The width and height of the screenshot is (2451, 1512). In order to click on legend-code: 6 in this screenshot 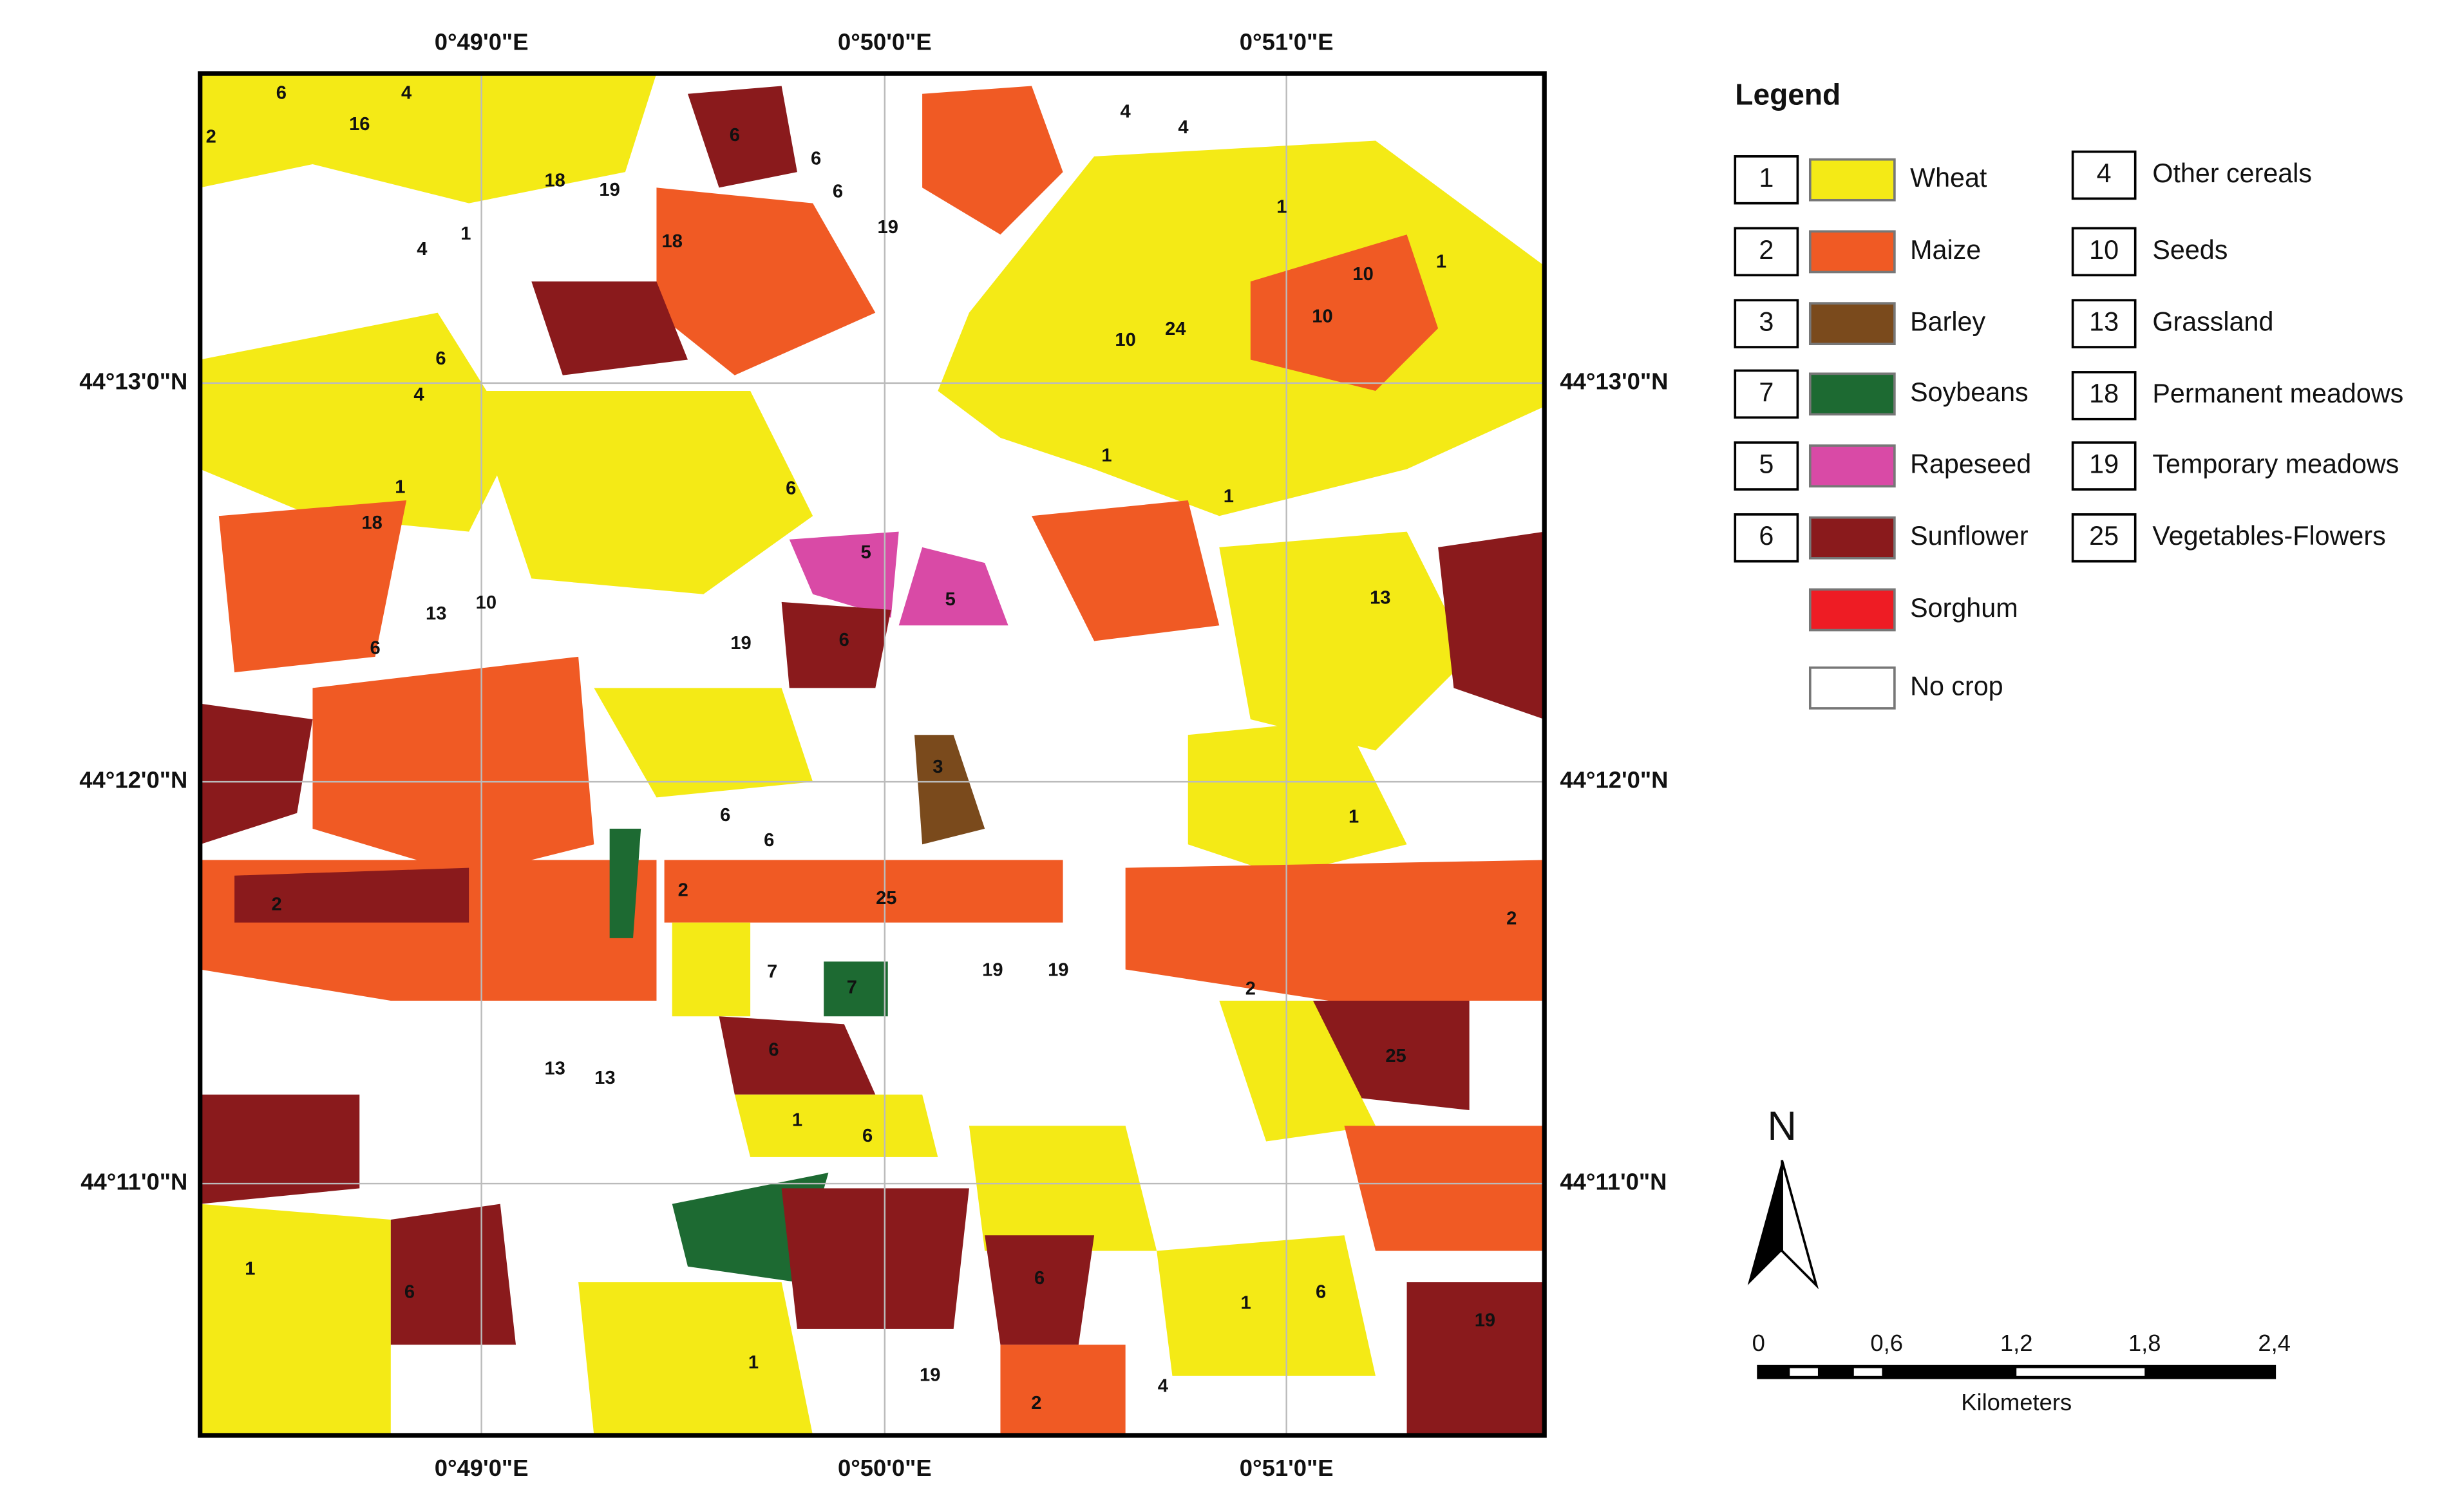, I will do `click(1766, 536)`.